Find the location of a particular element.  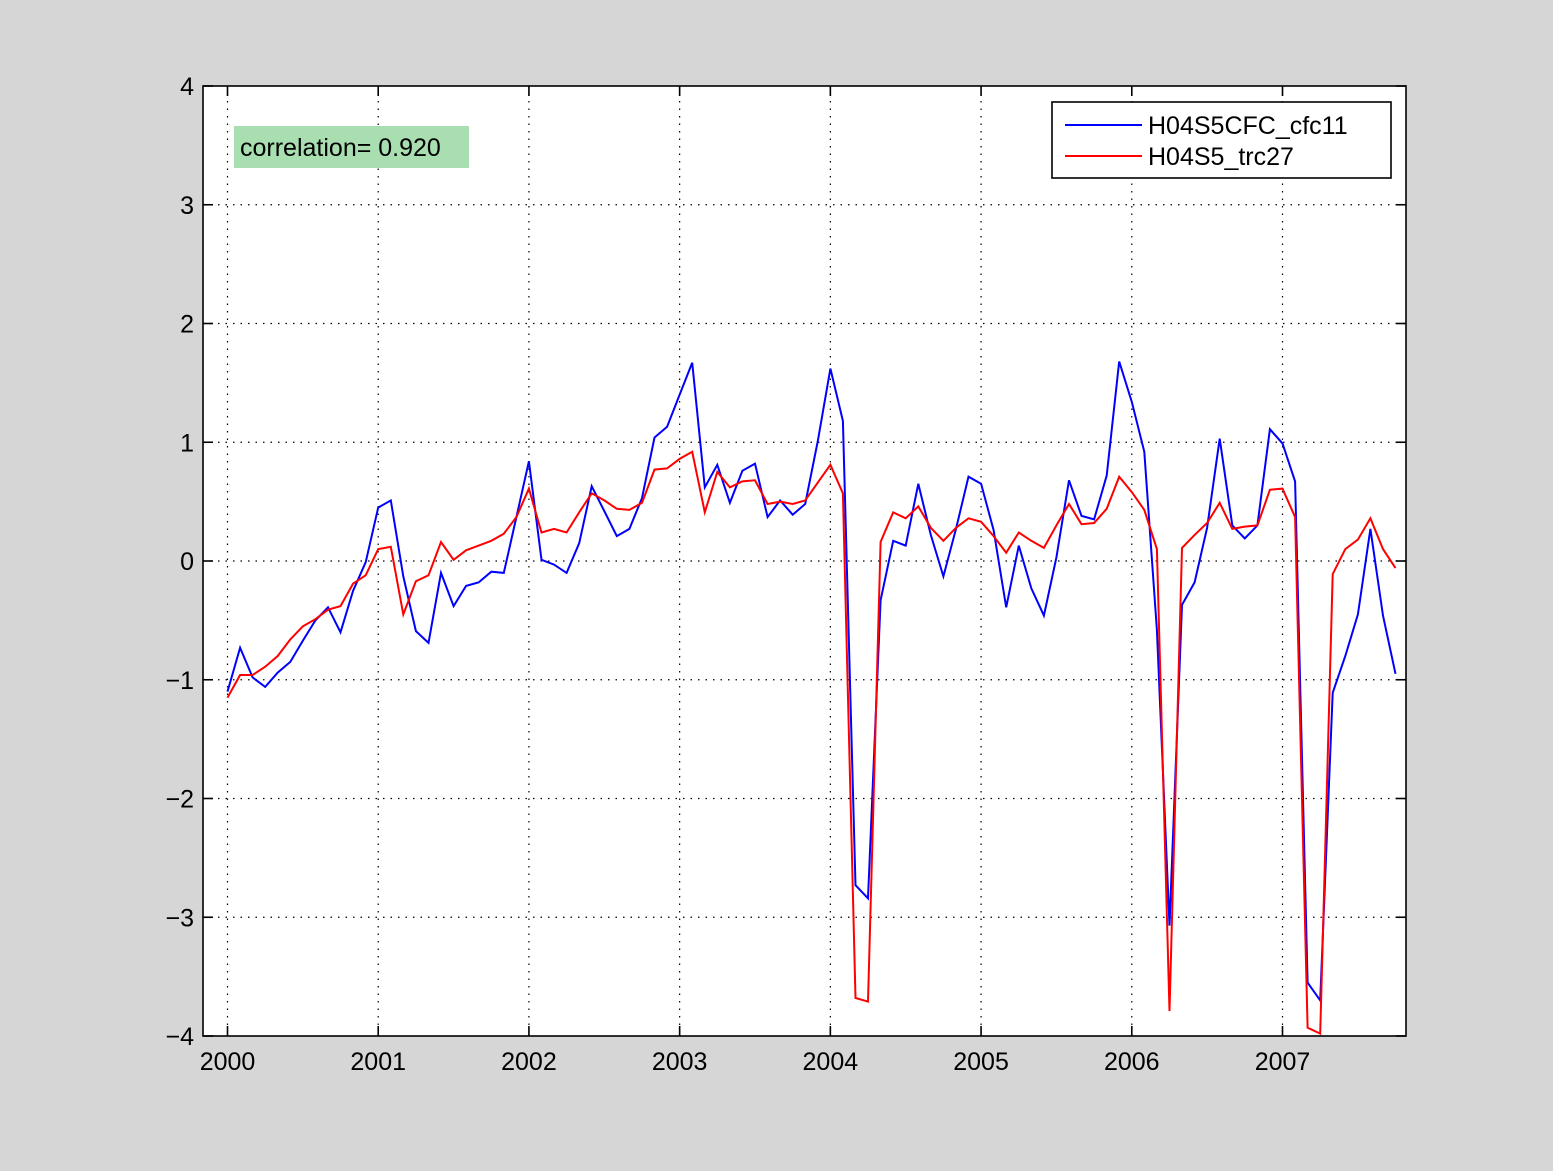

y-tick-label: 4 is located at coordinates (187, 87).